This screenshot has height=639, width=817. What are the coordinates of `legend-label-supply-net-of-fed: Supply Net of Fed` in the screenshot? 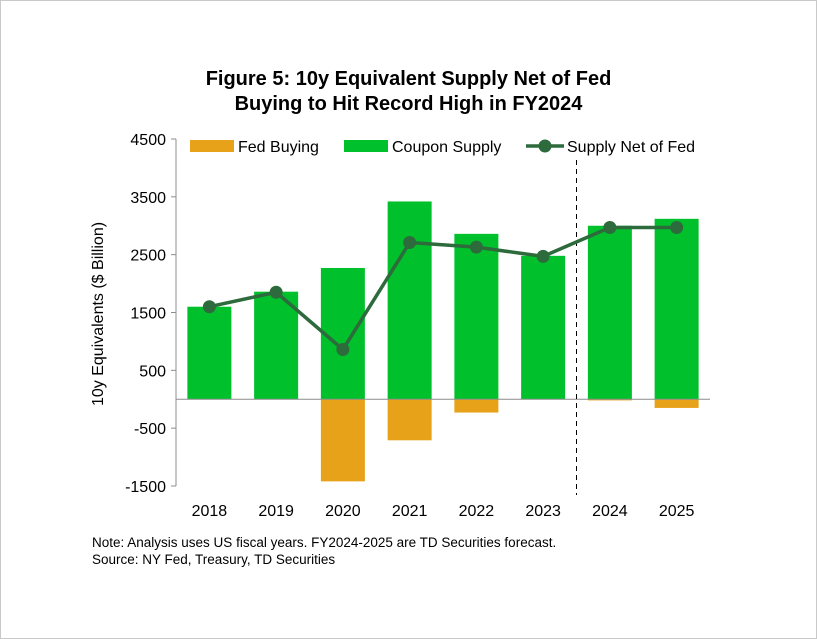 It's located at (631, 147).